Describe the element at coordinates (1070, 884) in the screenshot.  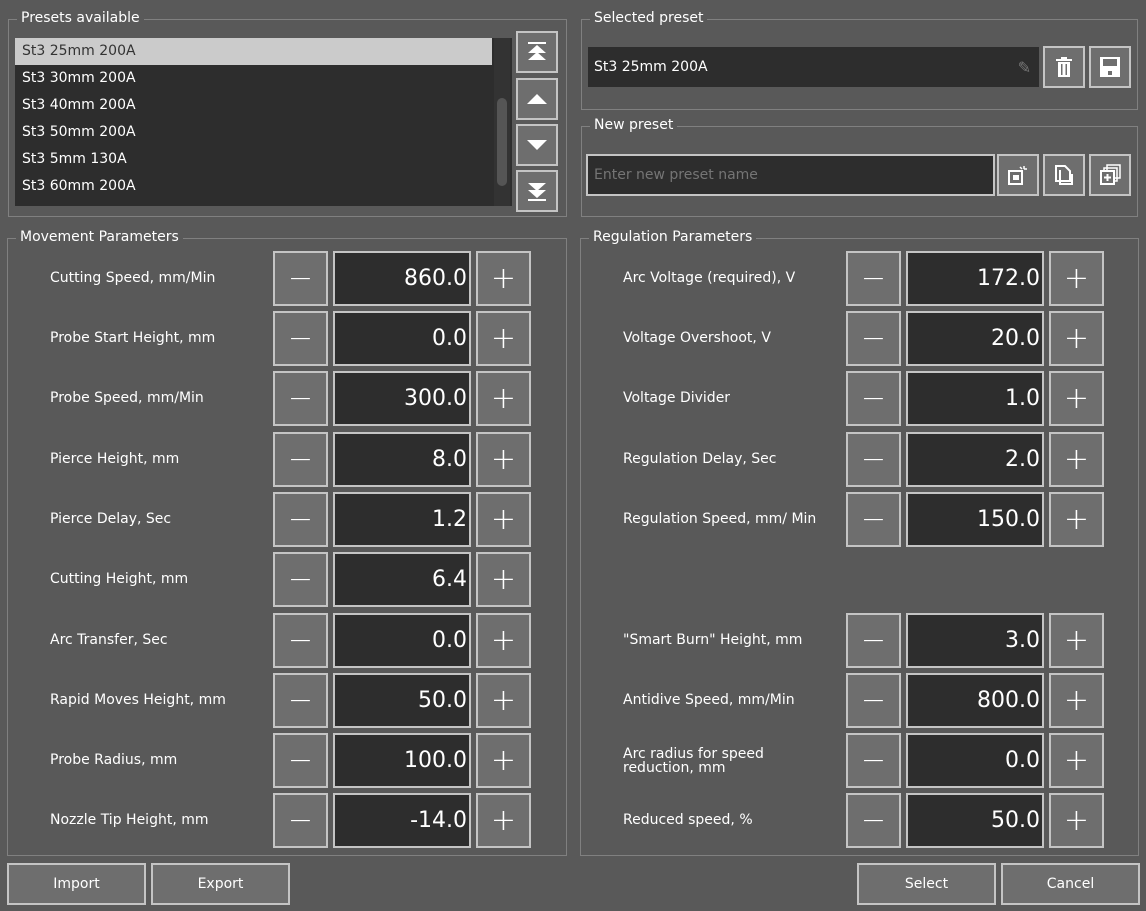
I see `cancel-button: Cancel` at that location.